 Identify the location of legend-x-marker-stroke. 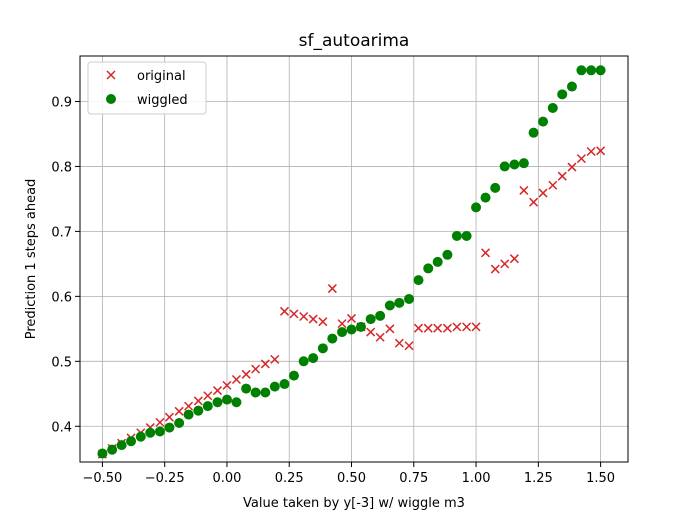
(111, 75).